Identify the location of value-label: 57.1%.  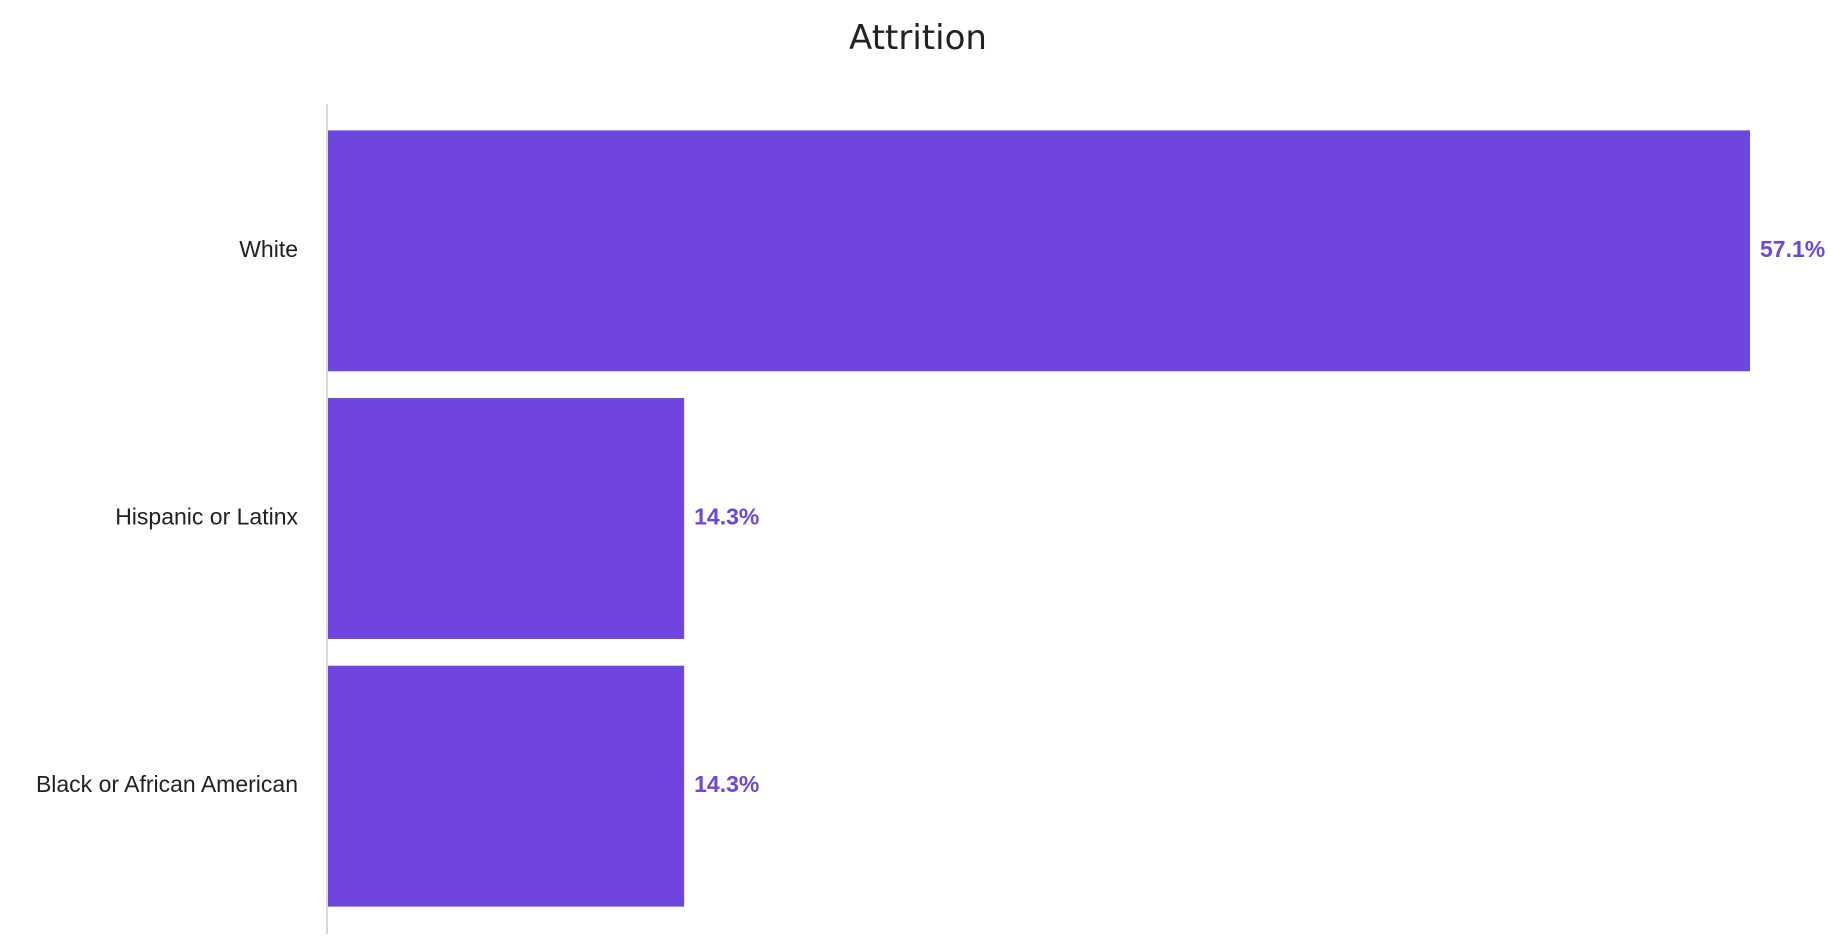
(1792, 249).